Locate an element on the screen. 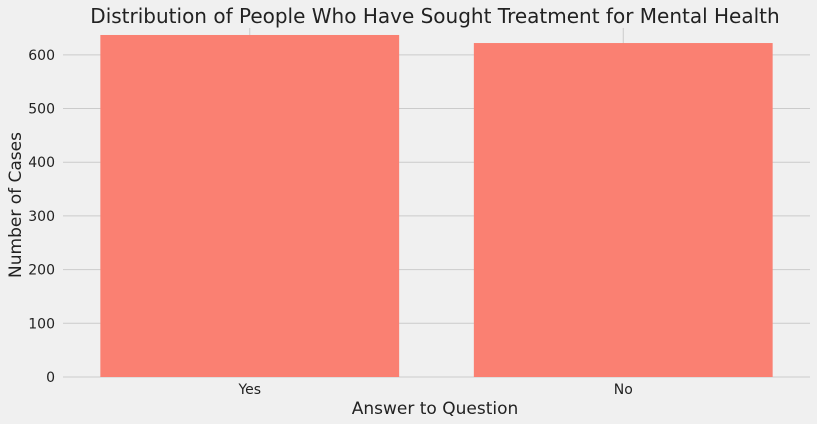 This screenshot has height=424, width=817. y-axis-ticks: 0 100 200 300 400 500 600 is located at coordinates (41, 217).